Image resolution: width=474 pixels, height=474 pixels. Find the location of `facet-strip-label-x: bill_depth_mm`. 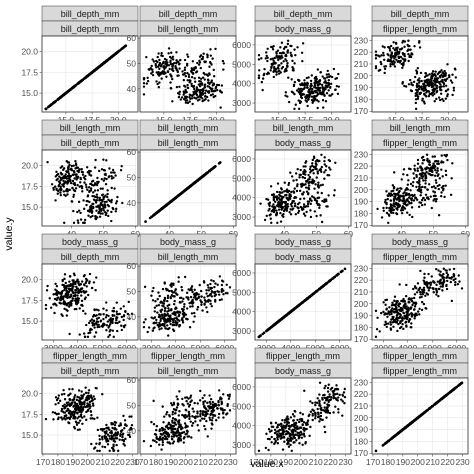

facet-strip-label-x: bill_depth_mm is located at coordinates (188, 14).